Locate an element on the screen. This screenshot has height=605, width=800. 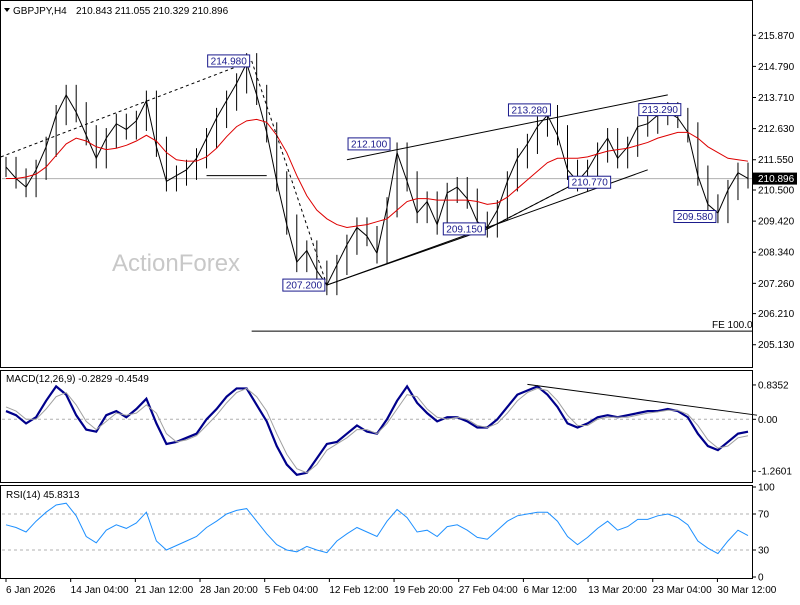
x-tick-label: 13 Mar 20:00 is located at coordinates (617, 590).